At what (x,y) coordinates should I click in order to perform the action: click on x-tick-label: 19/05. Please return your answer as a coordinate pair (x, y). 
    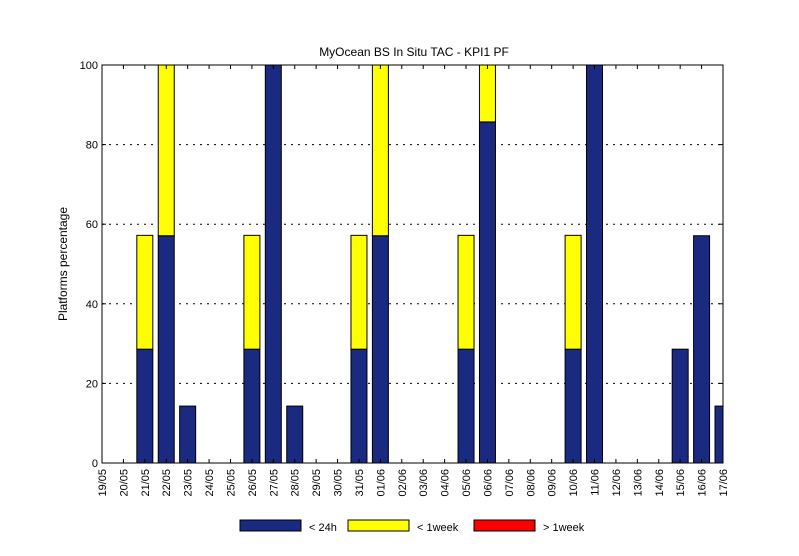
    Looking at the image, I should click on (103, 483).